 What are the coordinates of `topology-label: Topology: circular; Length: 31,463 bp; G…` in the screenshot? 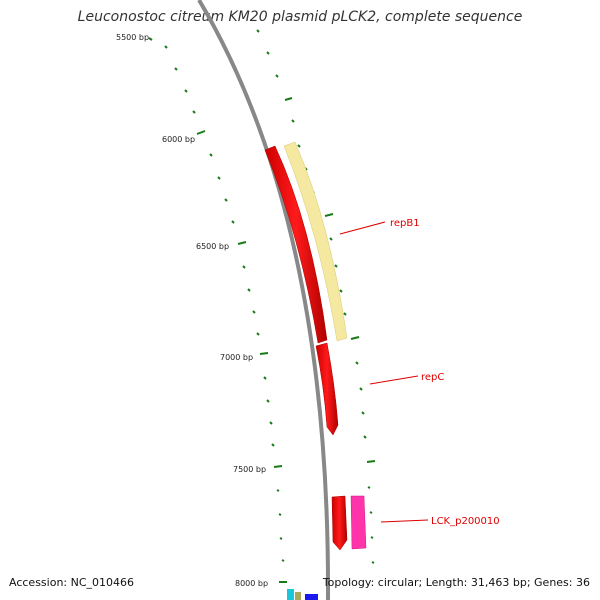 It's located at (456, 582).